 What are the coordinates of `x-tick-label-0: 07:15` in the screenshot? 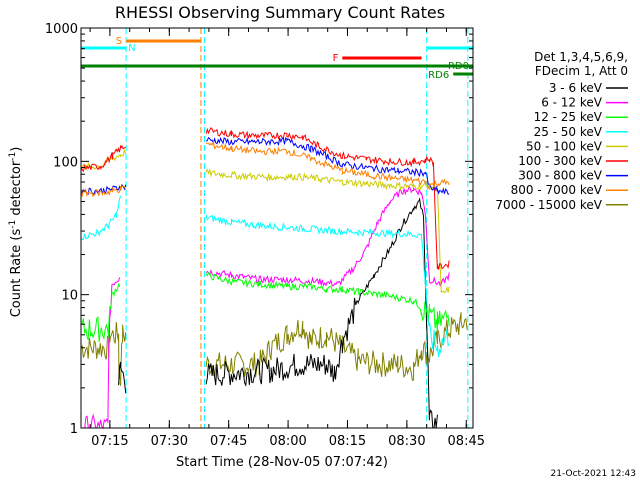 It's located at (109, 441).